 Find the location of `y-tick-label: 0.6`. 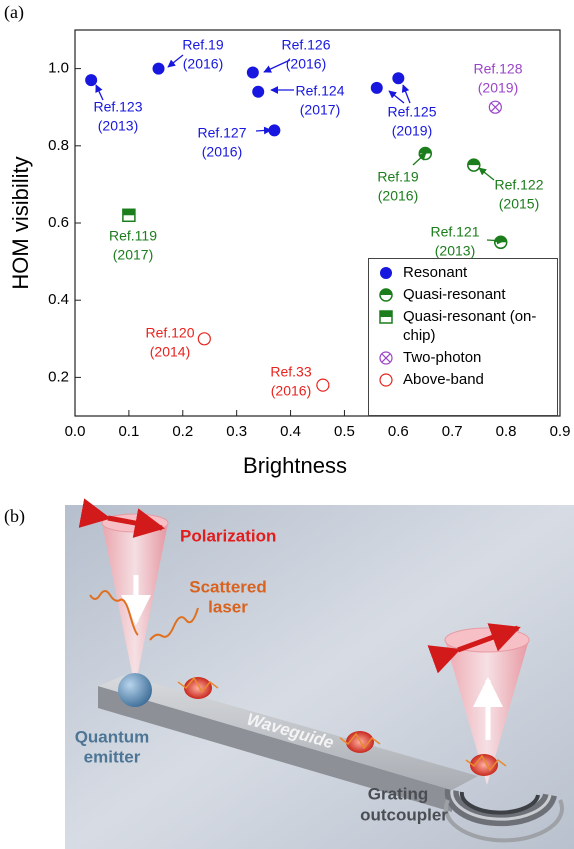

y-tick-label: 0.6 is located at coordinates (58, 222).